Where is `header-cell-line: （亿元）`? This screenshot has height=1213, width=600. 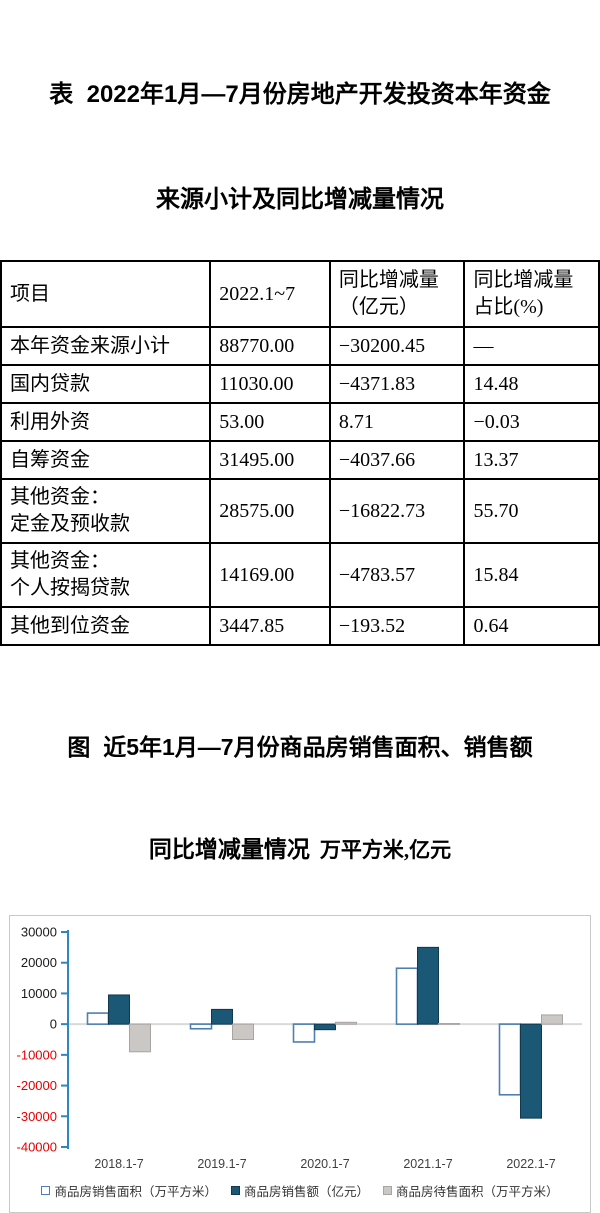 header-cell-line: （亿元） is located at coordinates (378, 307).